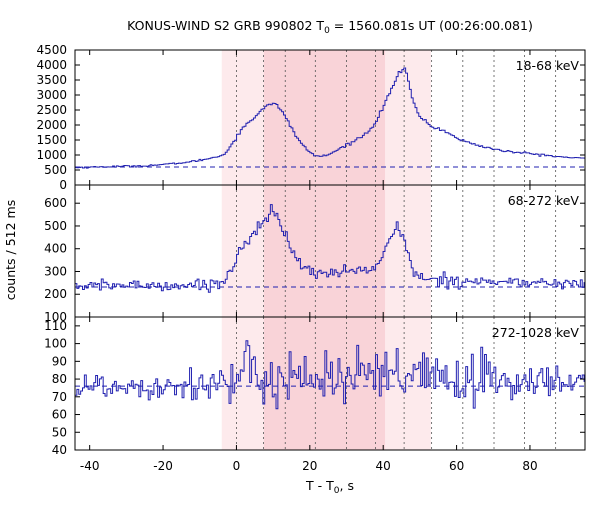  What do you see at coordinates (51, 155) in the screenshot?
I see `y-tick-label: 1000` at bounding box center [51, 155].